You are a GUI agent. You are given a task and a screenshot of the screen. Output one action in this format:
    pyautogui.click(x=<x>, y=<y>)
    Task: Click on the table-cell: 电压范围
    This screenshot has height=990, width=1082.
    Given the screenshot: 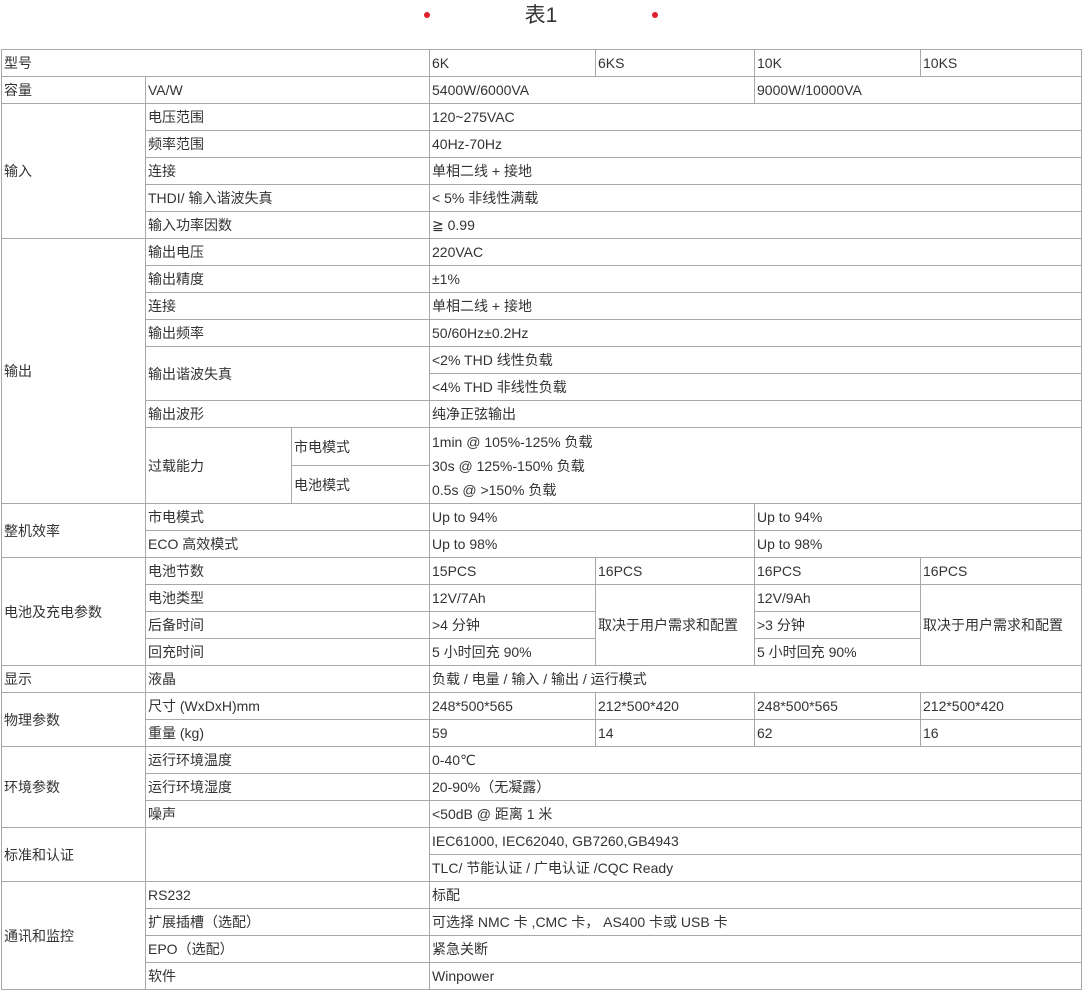 What is the action you would take?
    pyautogui.click(x=287, y=117)
    